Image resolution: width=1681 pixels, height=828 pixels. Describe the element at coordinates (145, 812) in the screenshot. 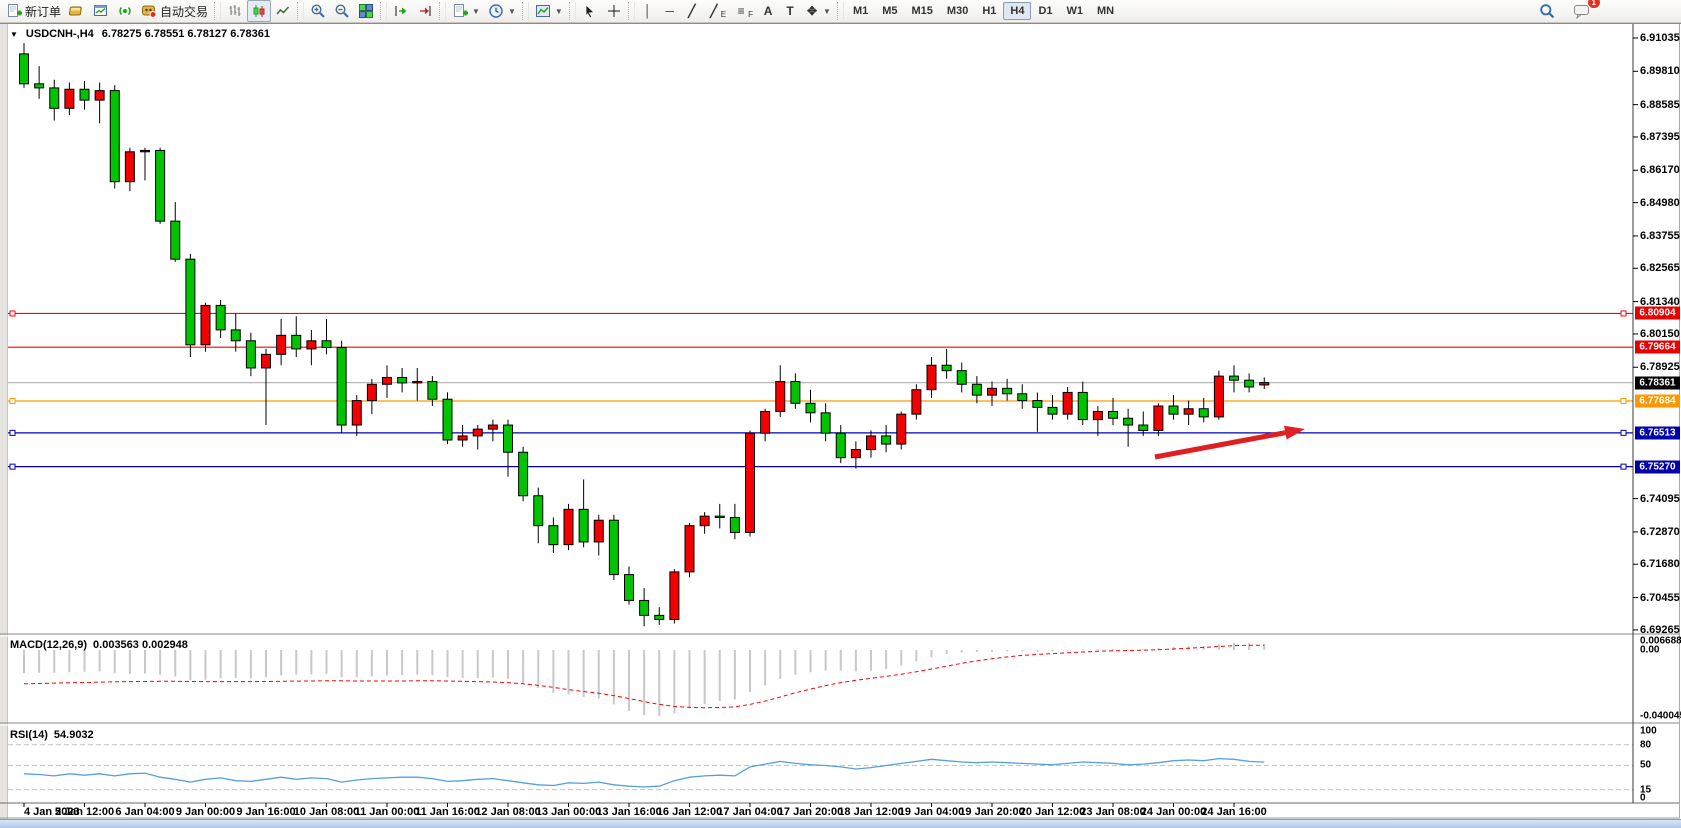

I see `time-axis-label: 6 Jan 04:00` at that location.